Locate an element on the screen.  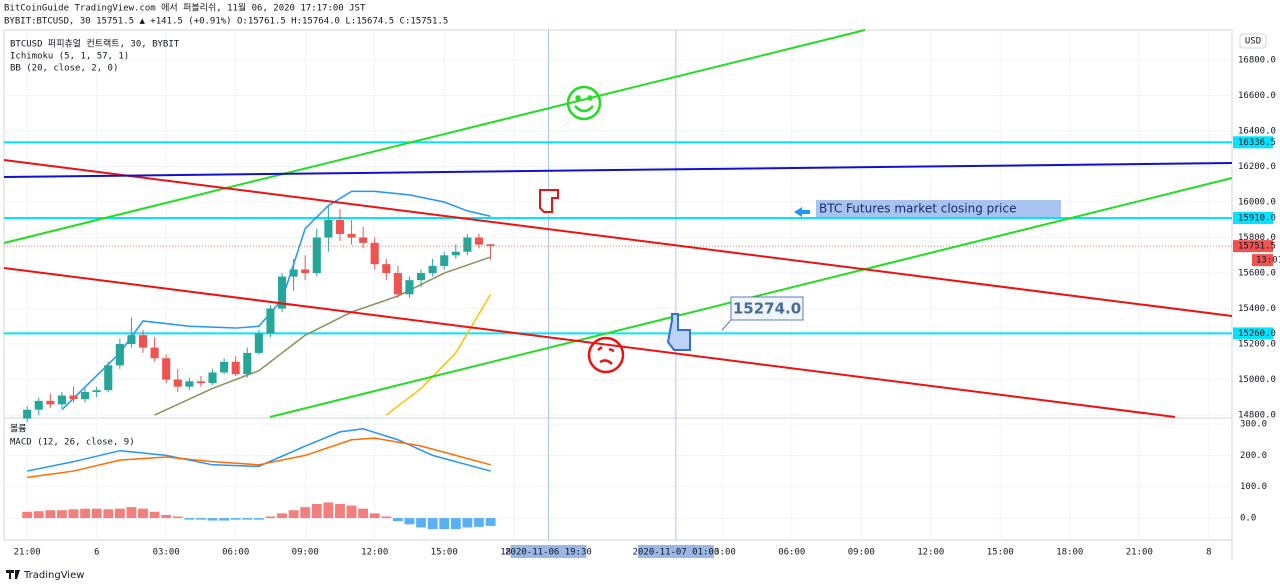
y-tick-label: 16400.0 is located at coordinates (1257, 132).